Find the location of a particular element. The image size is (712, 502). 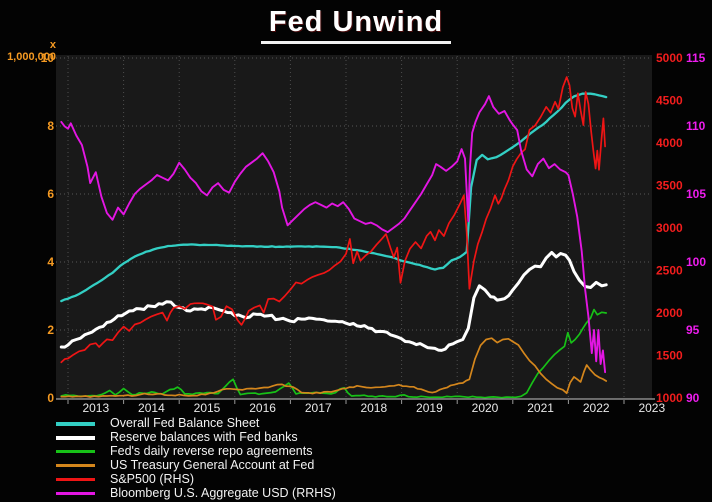

right-axis-tick-label: 5000 is located at coordinates (669, 58).